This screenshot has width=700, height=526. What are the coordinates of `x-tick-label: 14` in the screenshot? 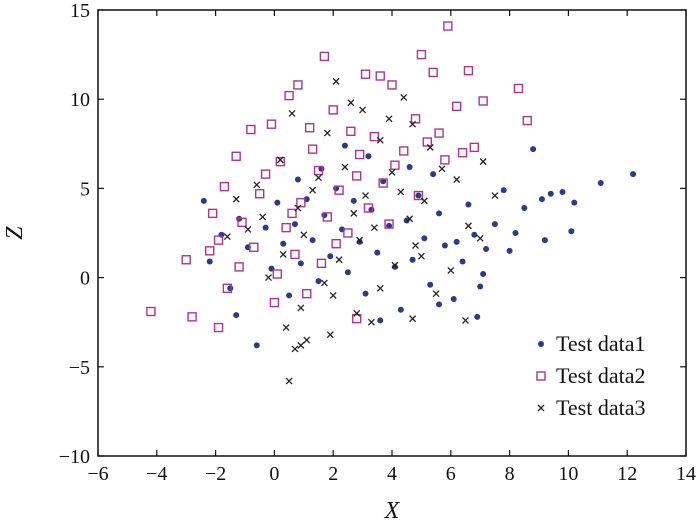 It's located at (686, 474).